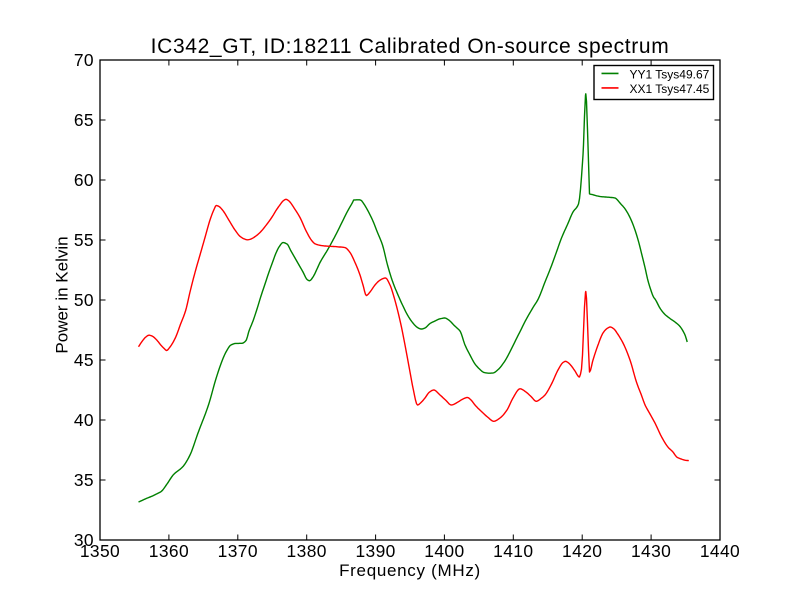 The height and width of the screenshot is (600, 800). What do you see at coordinates (720, 551) in the screenshot?
I see `svg-text: 1440` at bounding box center [720, 551].